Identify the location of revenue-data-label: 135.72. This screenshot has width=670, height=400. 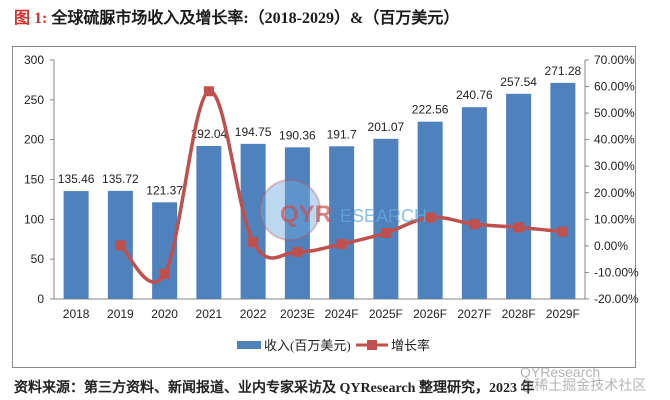
(120, 179).